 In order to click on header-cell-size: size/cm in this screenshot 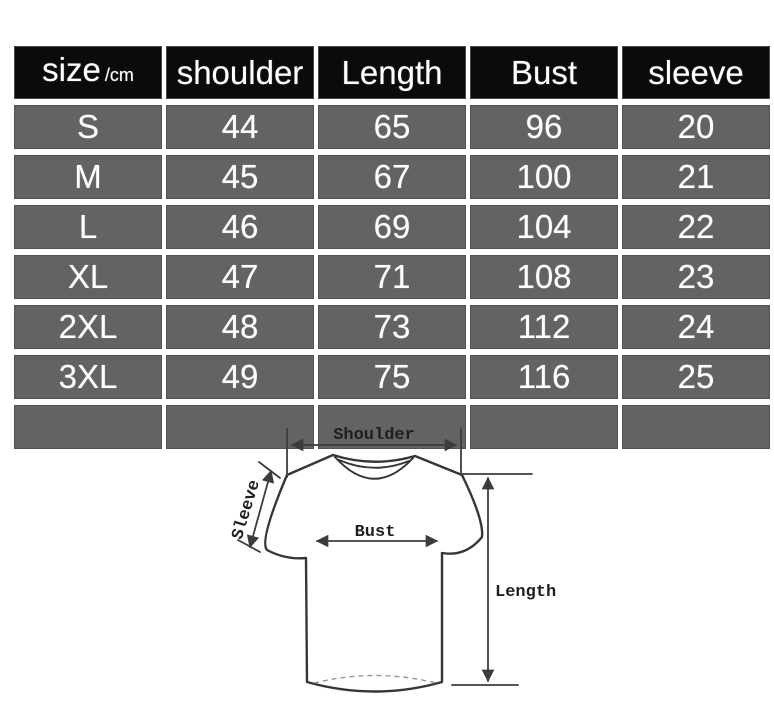, I will do `click(88, 72)`.